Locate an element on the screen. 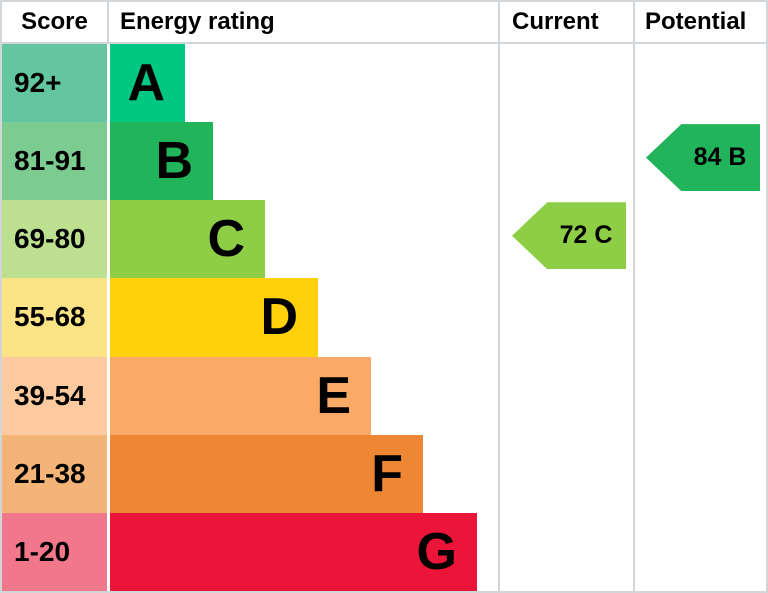 This screenshot has height=593, width=768. header-current: Current is located at coordinates (565, 22).